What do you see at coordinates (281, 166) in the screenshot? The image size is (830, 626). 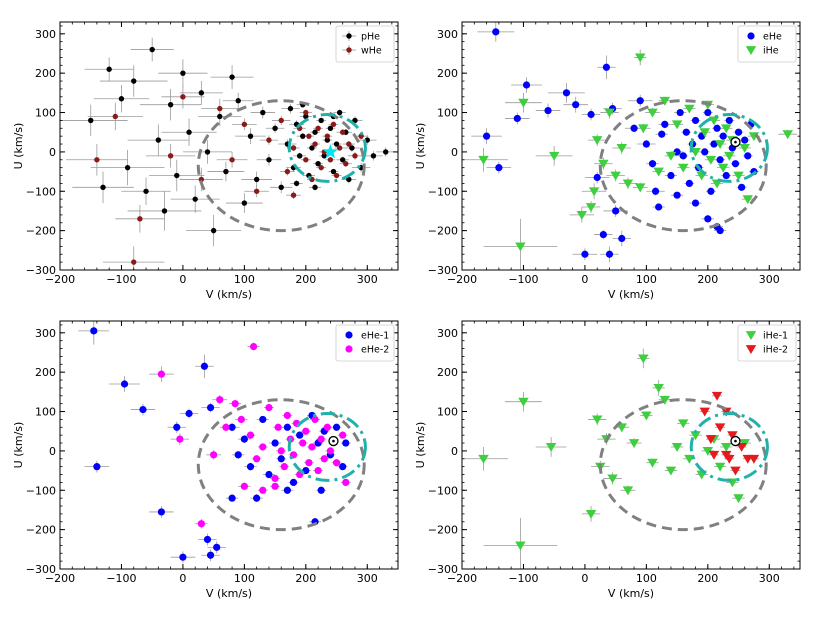 I see `thick-disk-ellipse` at bounding box center [281, 166].